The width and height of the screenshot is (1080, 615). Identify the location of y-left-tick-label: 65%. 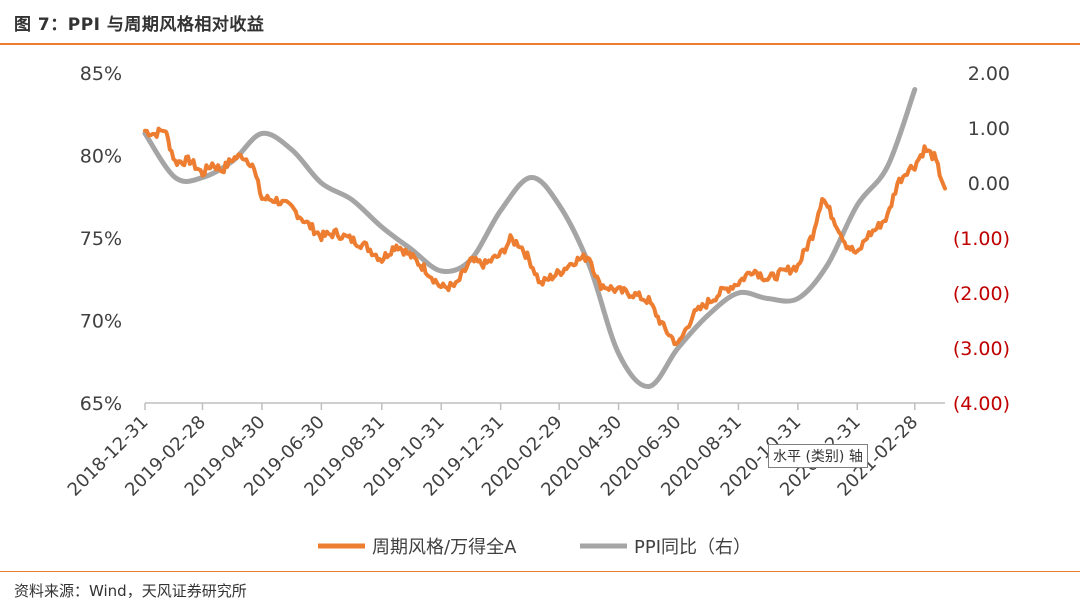
(101, 404).